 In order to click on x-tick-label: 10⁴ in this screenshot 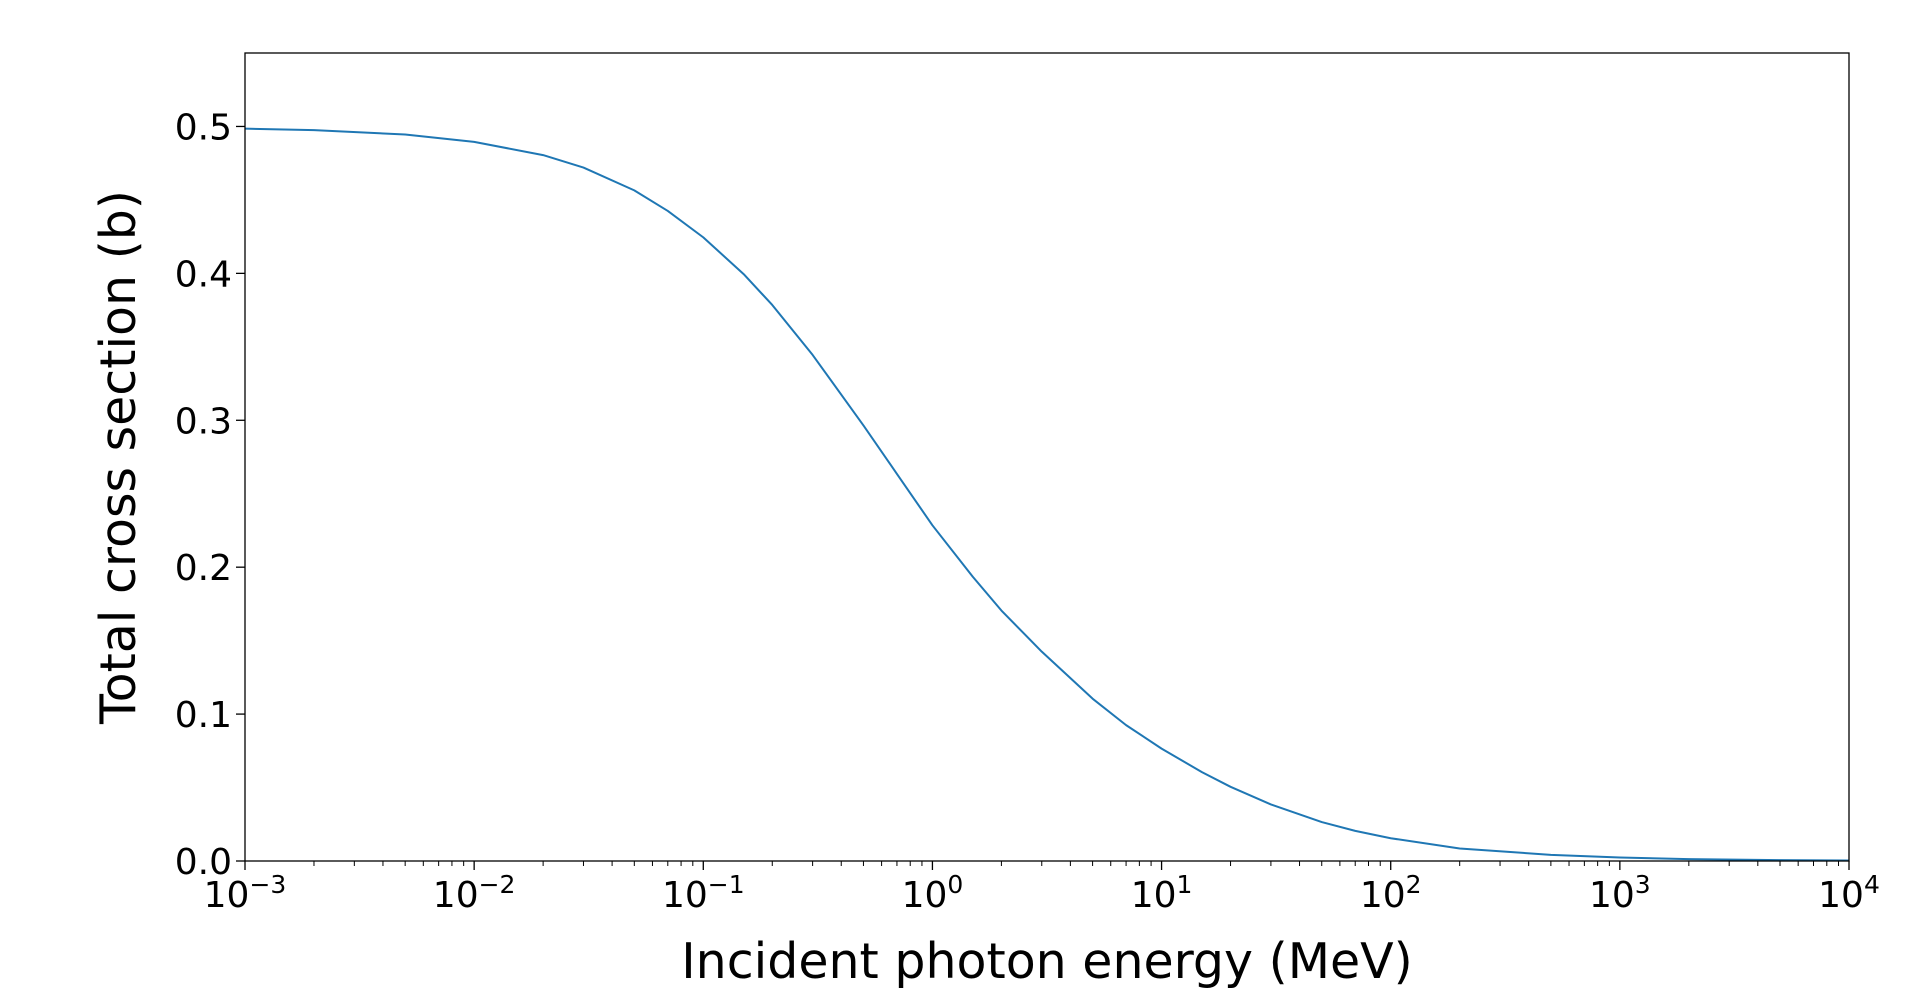, I will do `click(1849, 893)`.